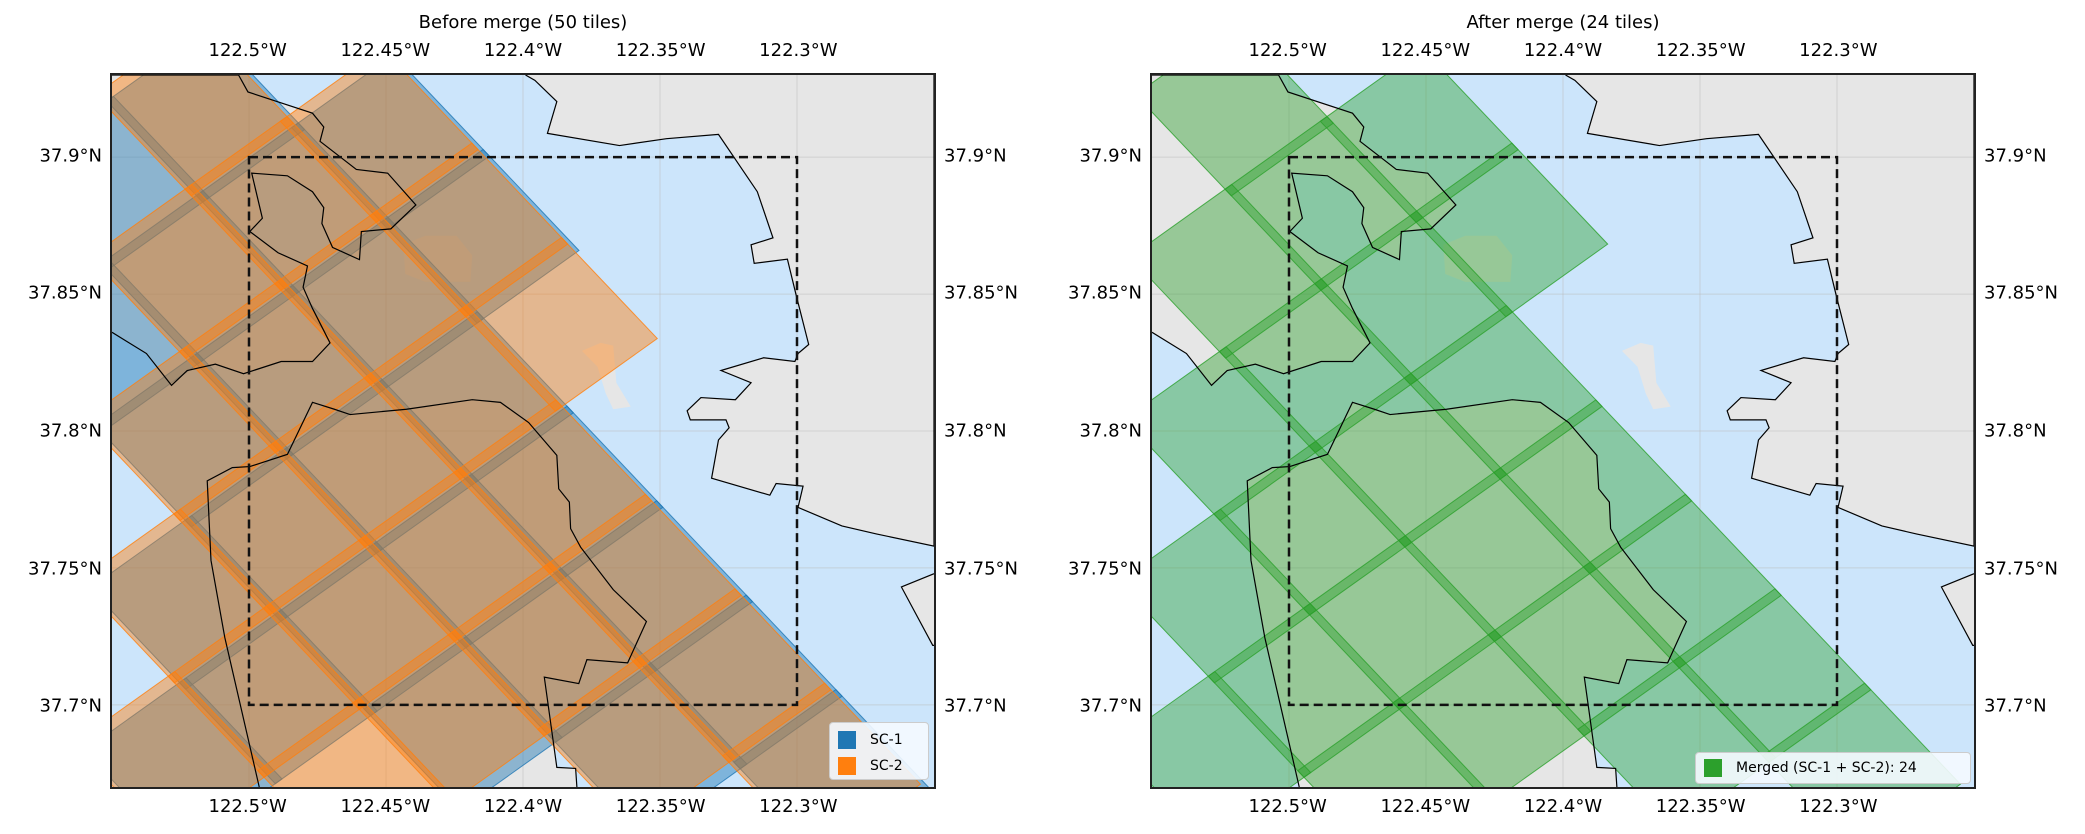 The height and width of the screenshot is (834, 2085). What do you see at coordinates (886, 740) in the screenshot?
I see `legend-label: SC-1` at bounding box center [886, 740].